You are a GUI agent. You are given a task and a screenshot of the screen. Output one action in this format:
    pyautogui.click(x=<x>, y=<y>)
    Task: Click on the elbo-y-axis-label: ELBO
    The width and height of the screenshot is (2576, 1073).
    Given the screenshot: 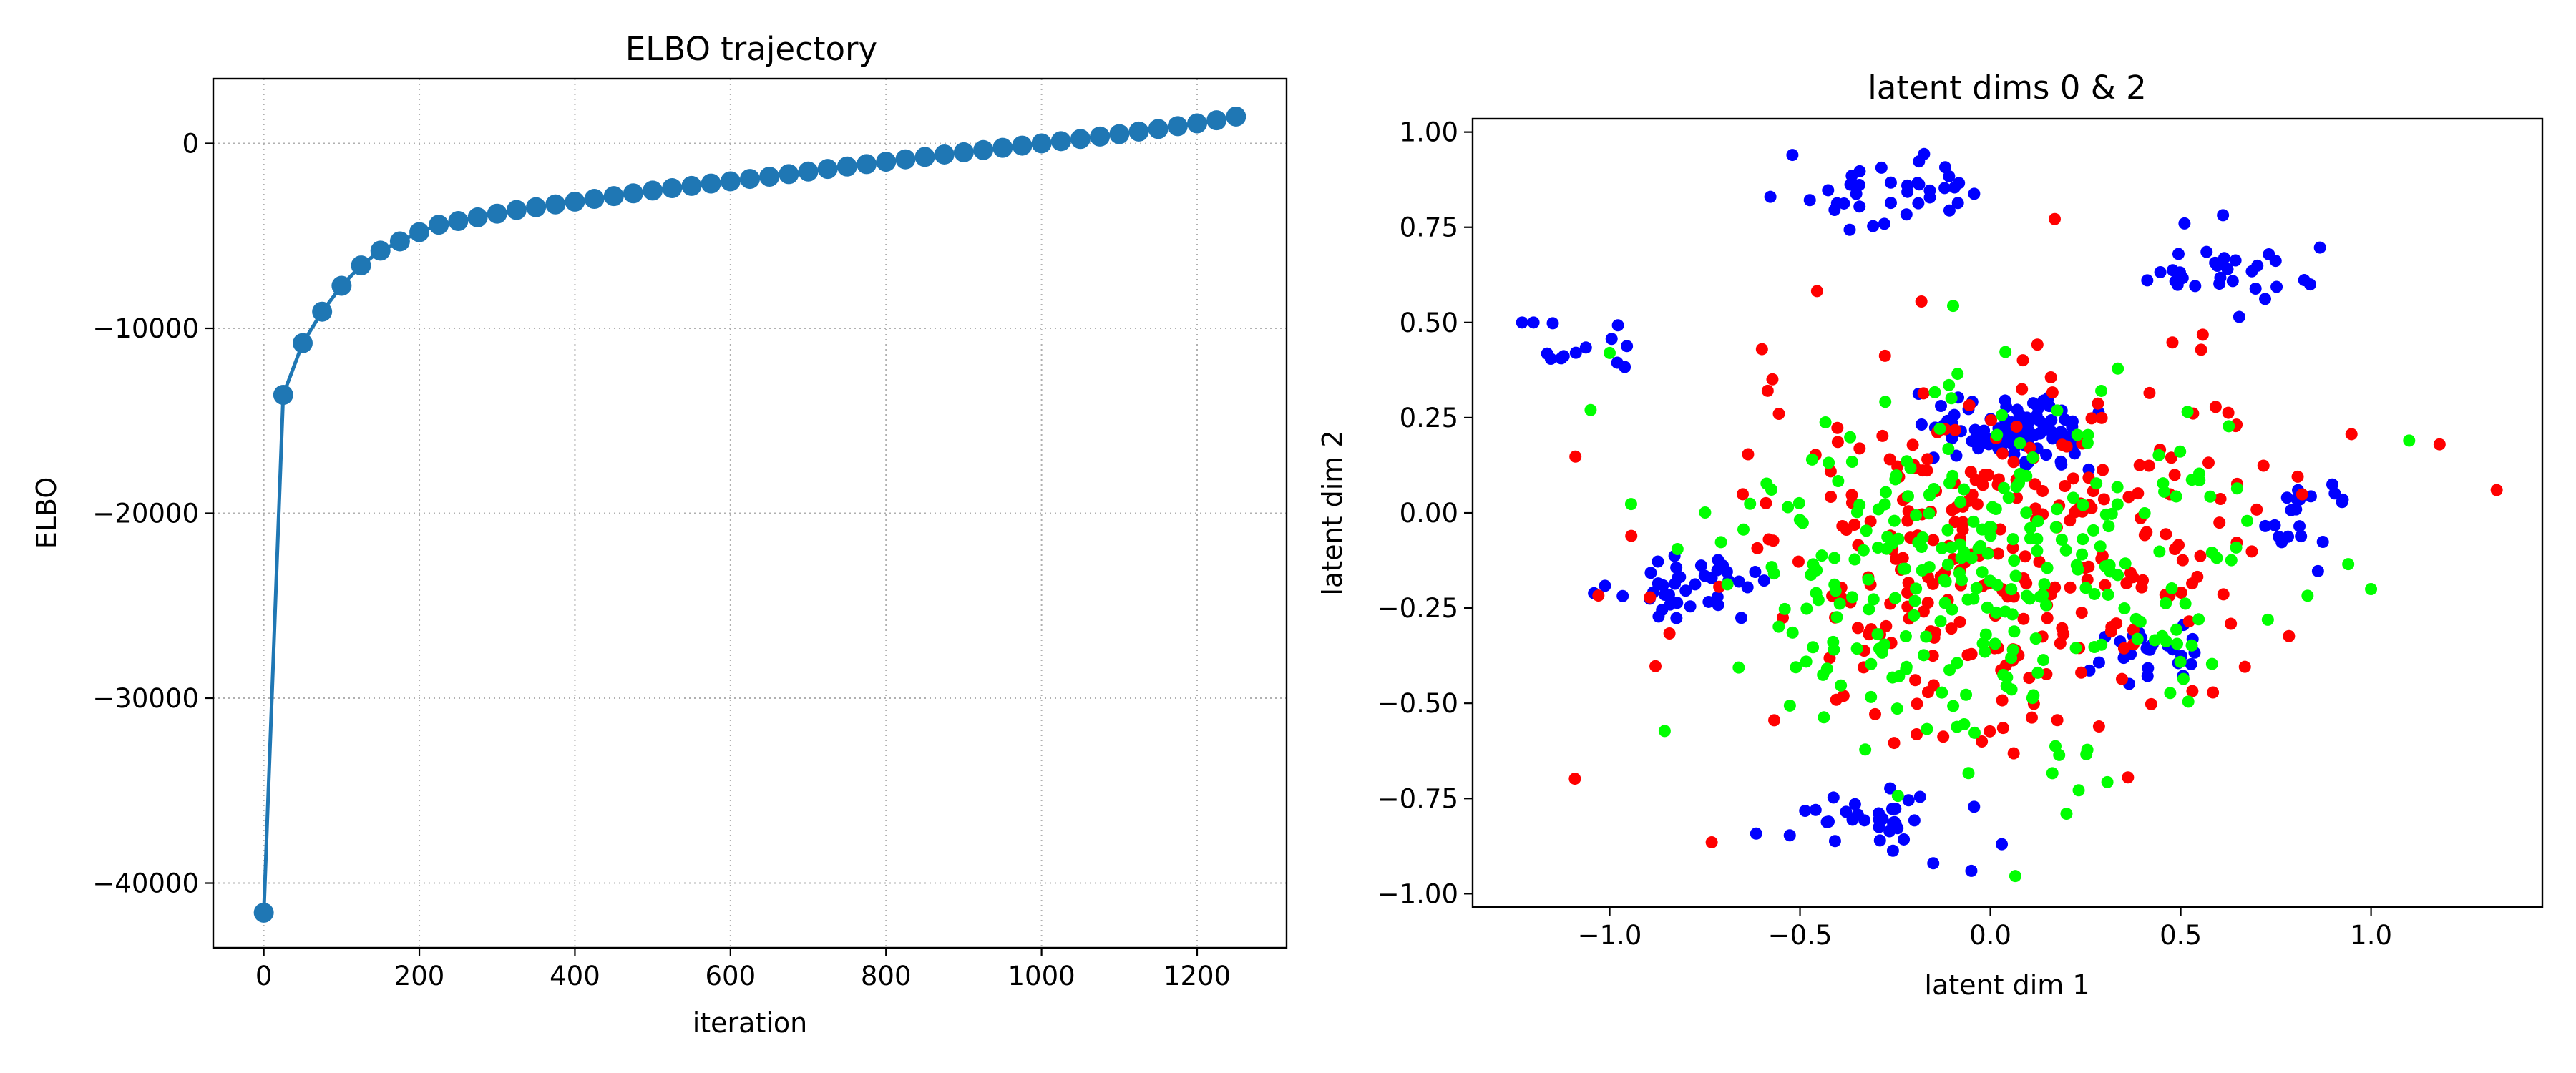 What is the action you would take?
    pyautogui.click(x=46, y=513)
    